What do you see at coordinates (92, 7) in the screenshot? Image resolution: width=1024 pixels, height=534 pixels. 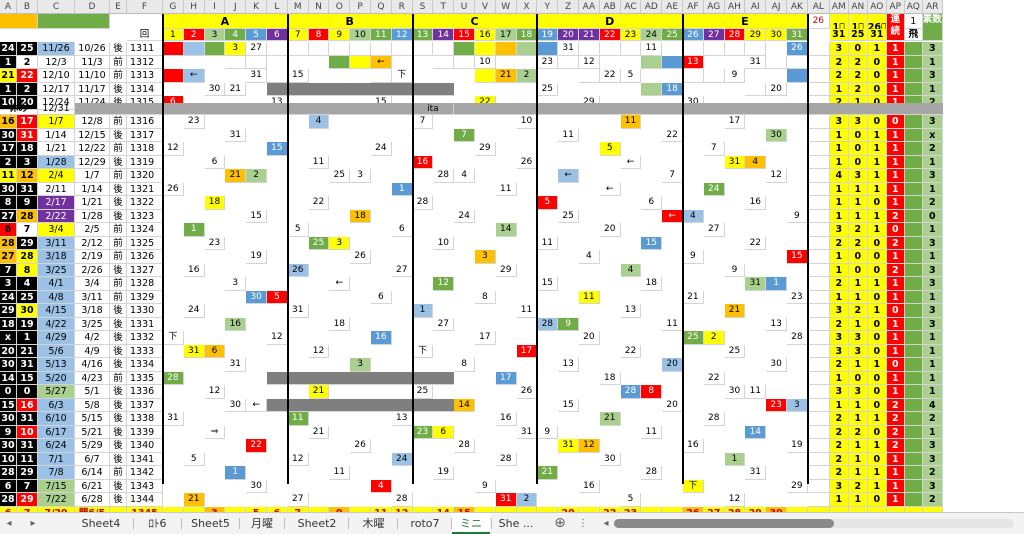 I see `column-header: D` at bounding box center [92, 7].